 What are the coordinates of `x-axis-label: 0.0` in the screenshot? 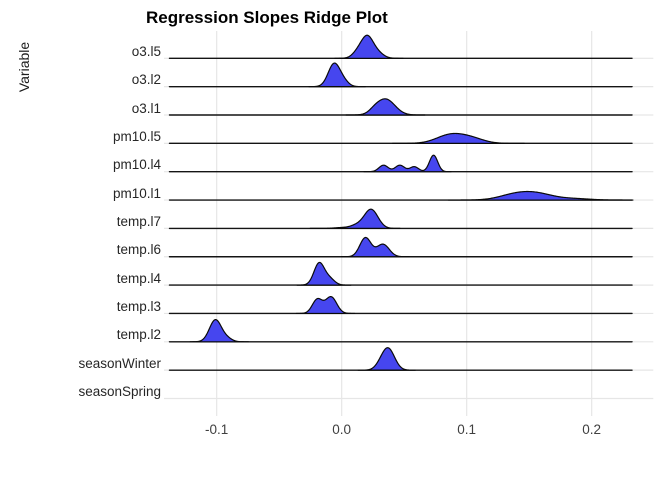 It's located at (342, 429).